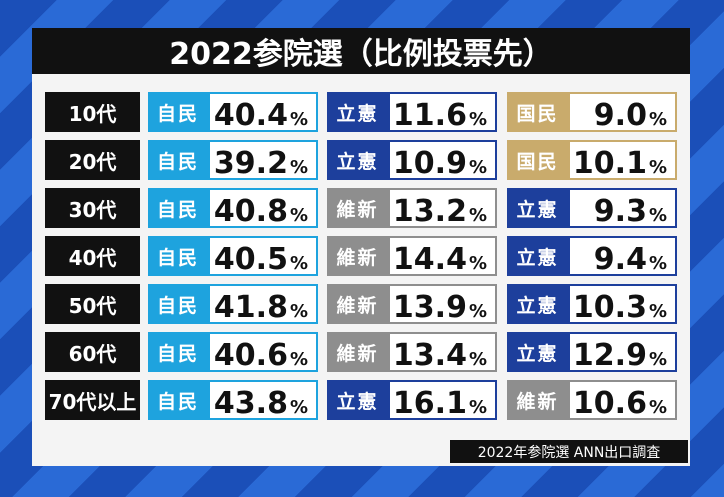 The width and height of the screenshot is (724, 497). I want to click on value: 40.8, so click(250, 211).